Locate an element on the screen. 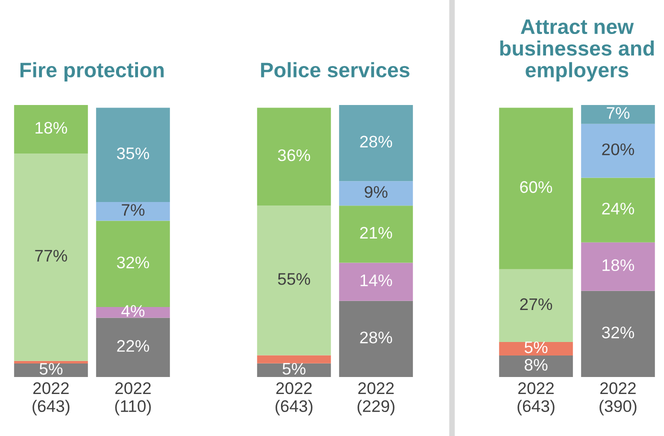 Image resolution: width=664 pixels, height=436 pixels. data-label: 20% is located at coordinates (618, 149).